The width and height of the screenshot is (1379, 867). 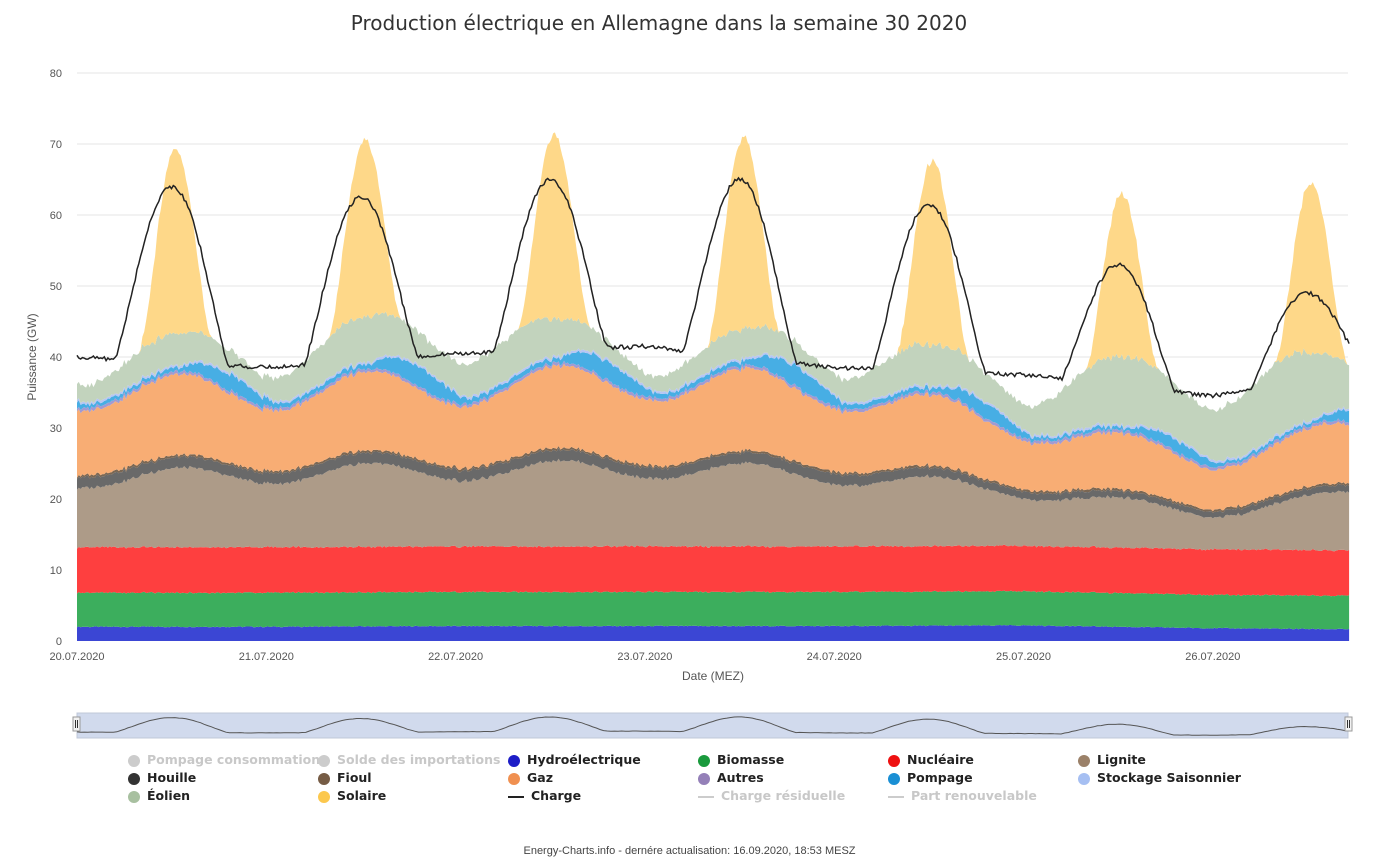 I want to click on y-tick-label: 50, so click(x=56, y=287).